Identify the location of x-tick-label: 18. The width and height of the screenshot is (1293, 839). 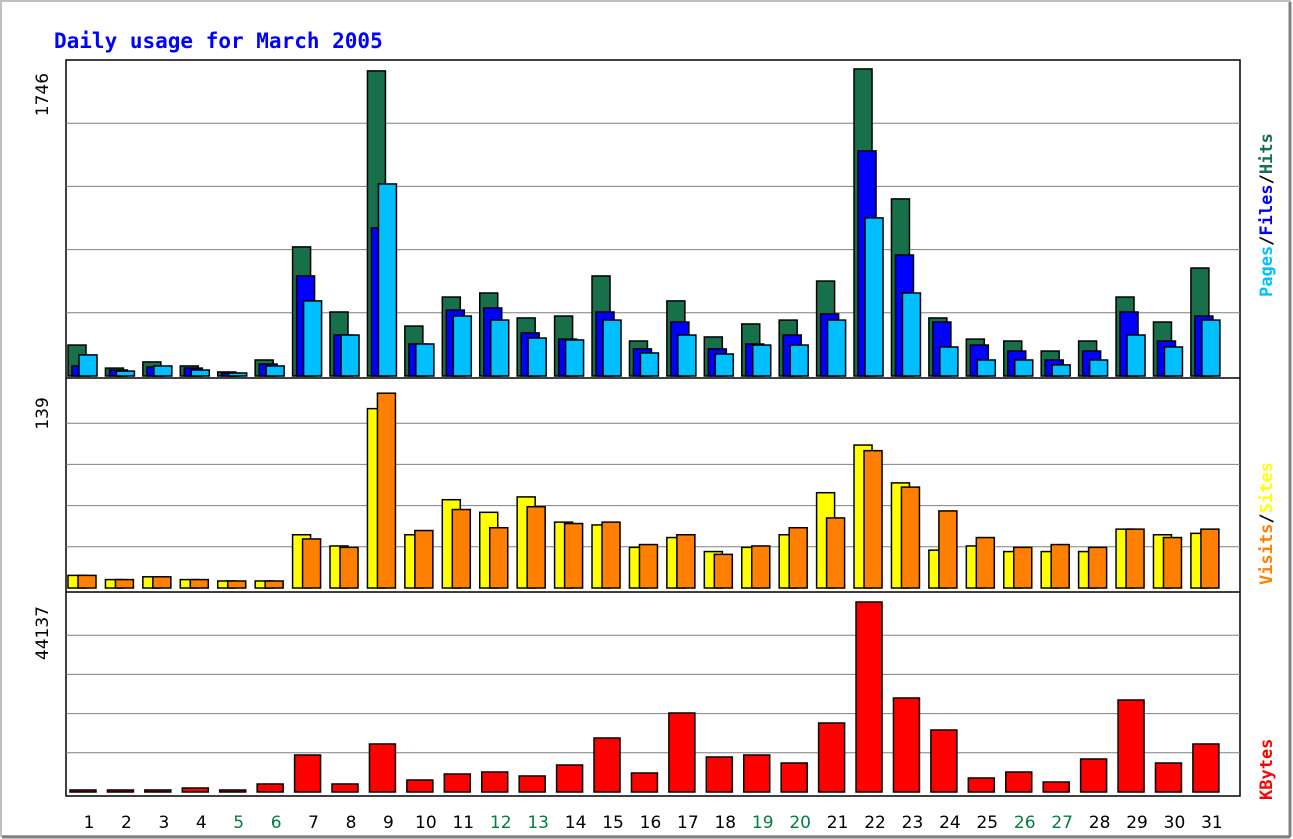
(725, 823).